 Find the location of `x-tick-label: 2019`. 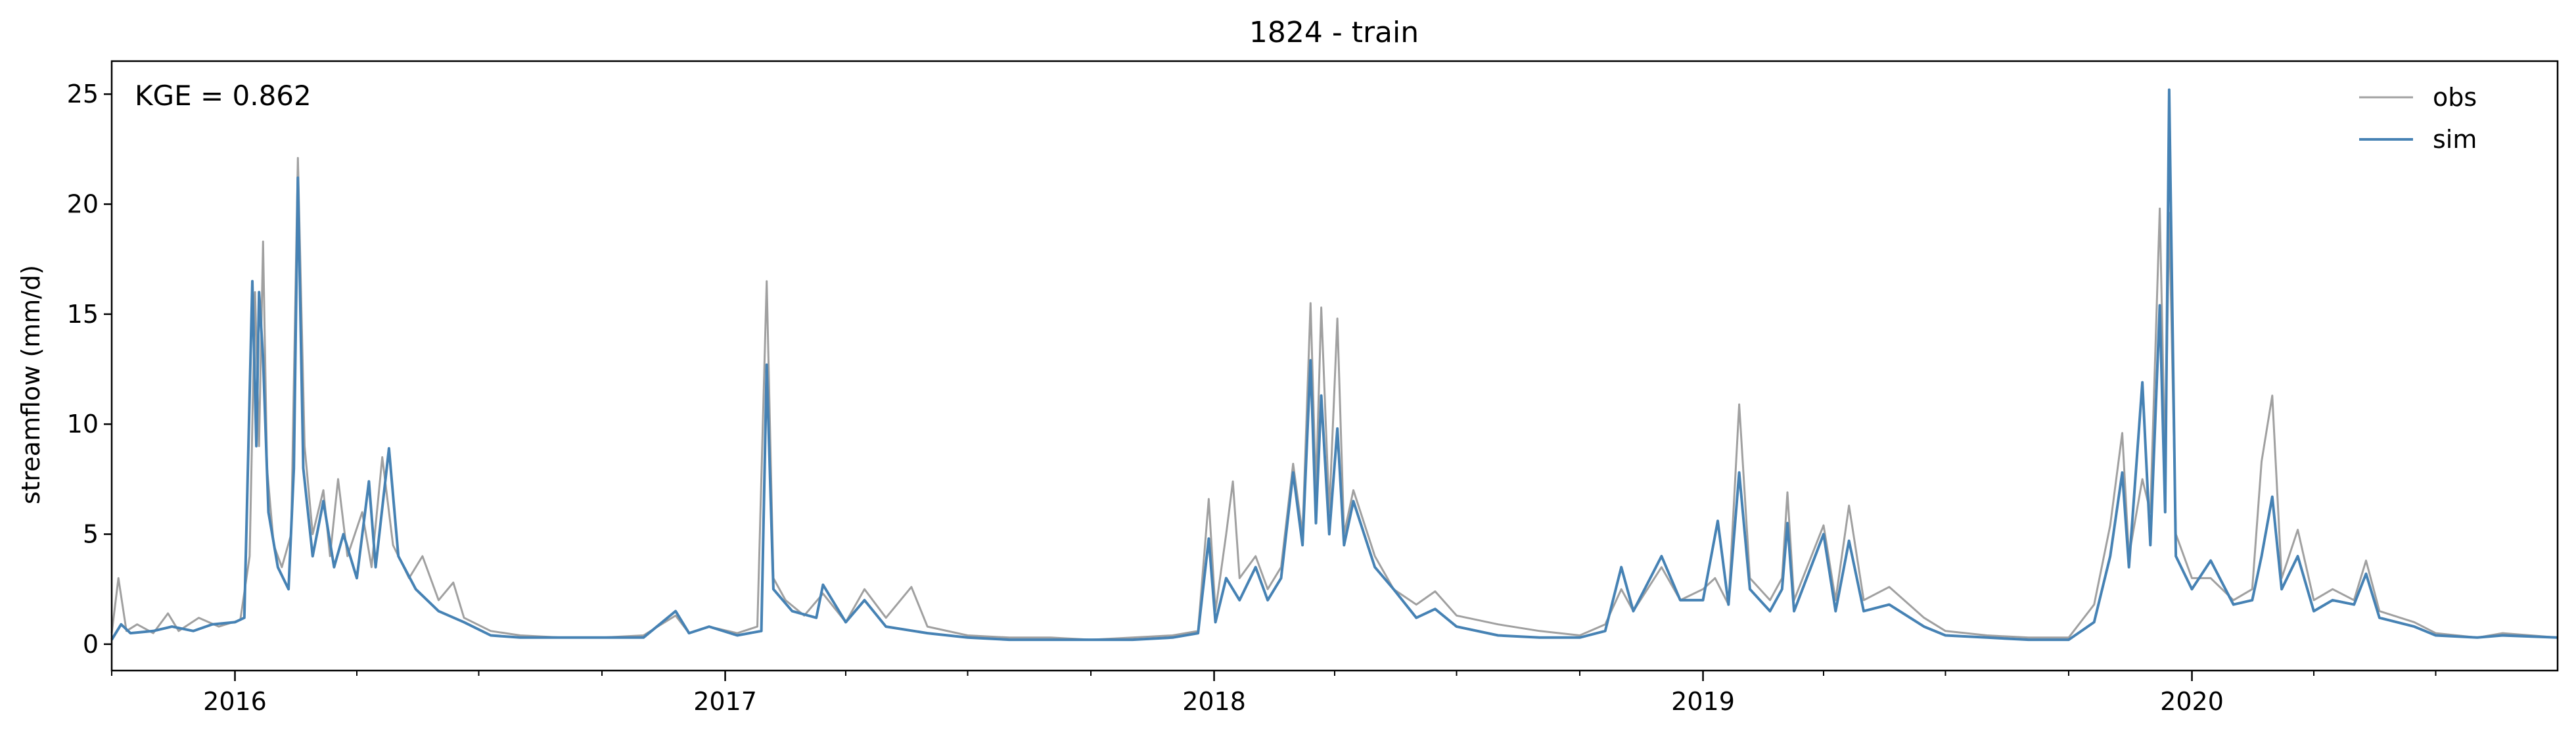

x-tick-label: 2019 is located at coordinates (1703, 702).